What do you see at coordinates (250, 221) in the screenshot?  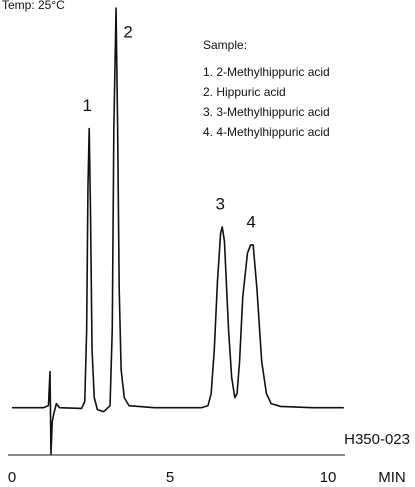 I see `peak-label: 4` at bounding box center [250, 221].